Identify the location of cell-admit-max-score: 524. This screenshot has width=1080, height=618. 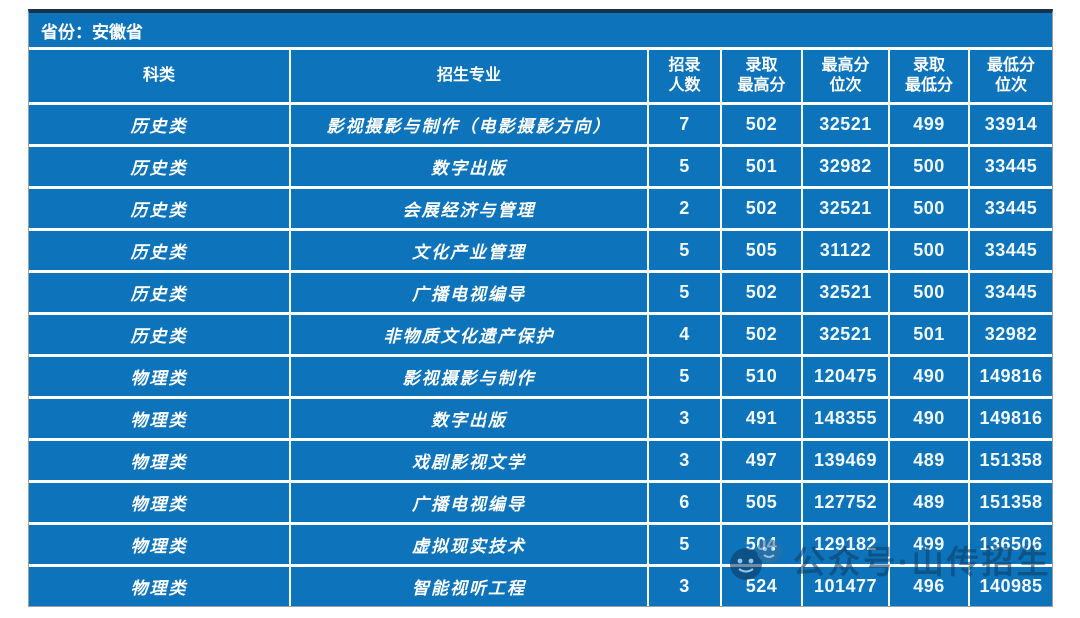
(761, 586).